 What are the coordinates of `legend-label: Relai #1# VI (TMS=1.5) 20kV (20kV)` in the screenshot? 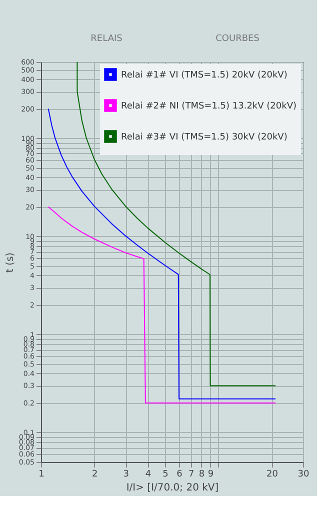 It's located at (204, 75).